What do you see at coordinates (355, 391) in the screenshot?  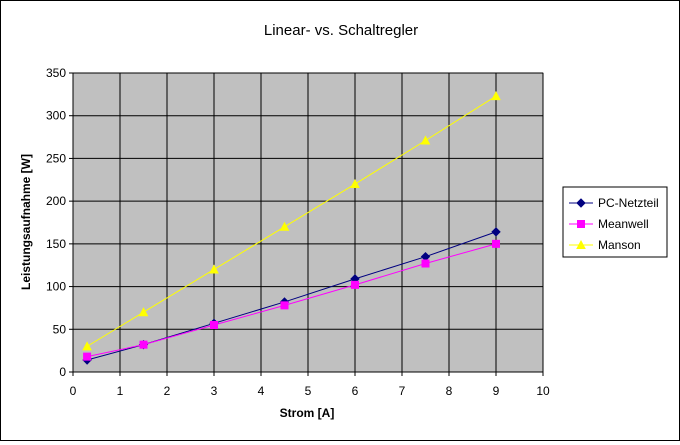 I see `x-tick-label: 6` at bounding box center [355, 391].